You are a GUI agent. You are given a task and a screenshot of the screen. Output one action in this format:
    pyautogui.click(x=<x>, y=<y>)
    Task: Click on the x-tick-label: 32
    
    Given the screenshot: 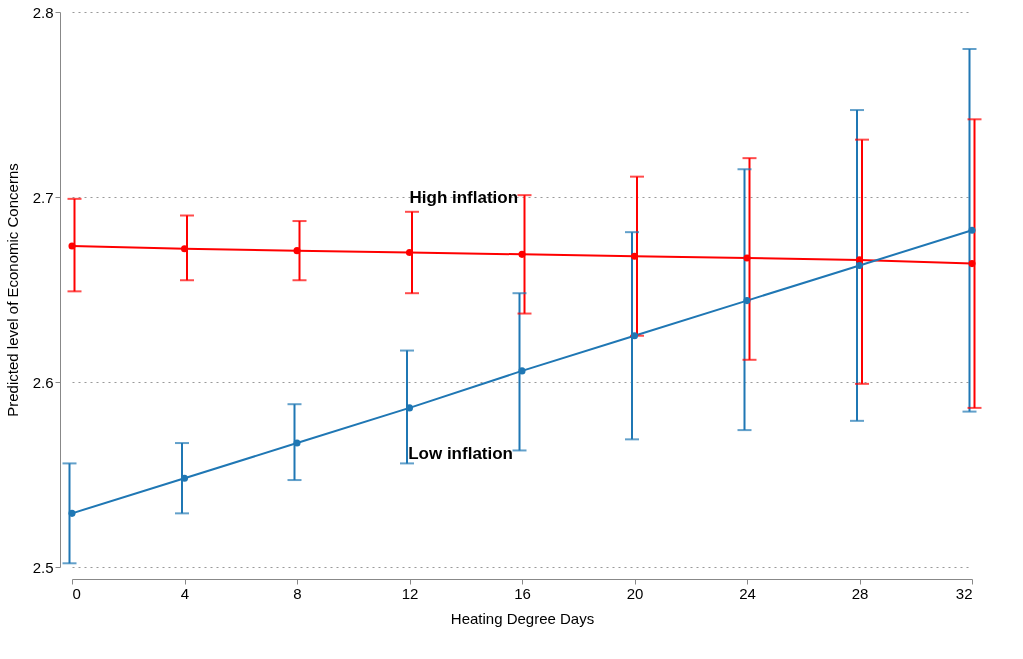 What is the action you would take?
    pyautogui.click(x=964, y=593)
    